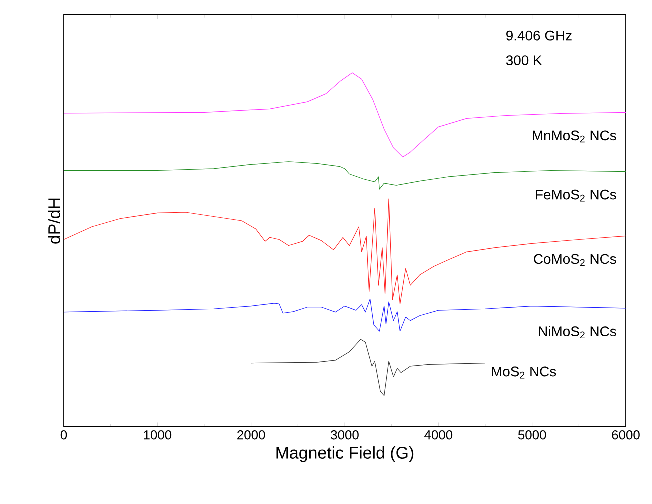  I want to click on text: 300 K, so click(524, 61).